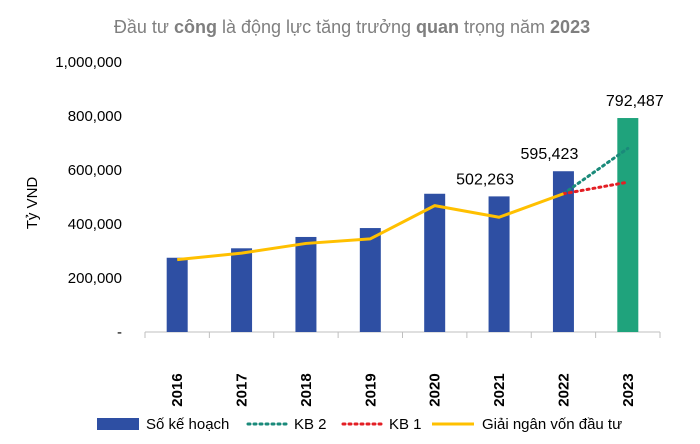 Image resolution: width=700 pixels, height=444 pixels. Describe the element at coordinates (499, 389) in the screenshot. I see `x-tick-label: 2021` at that location.